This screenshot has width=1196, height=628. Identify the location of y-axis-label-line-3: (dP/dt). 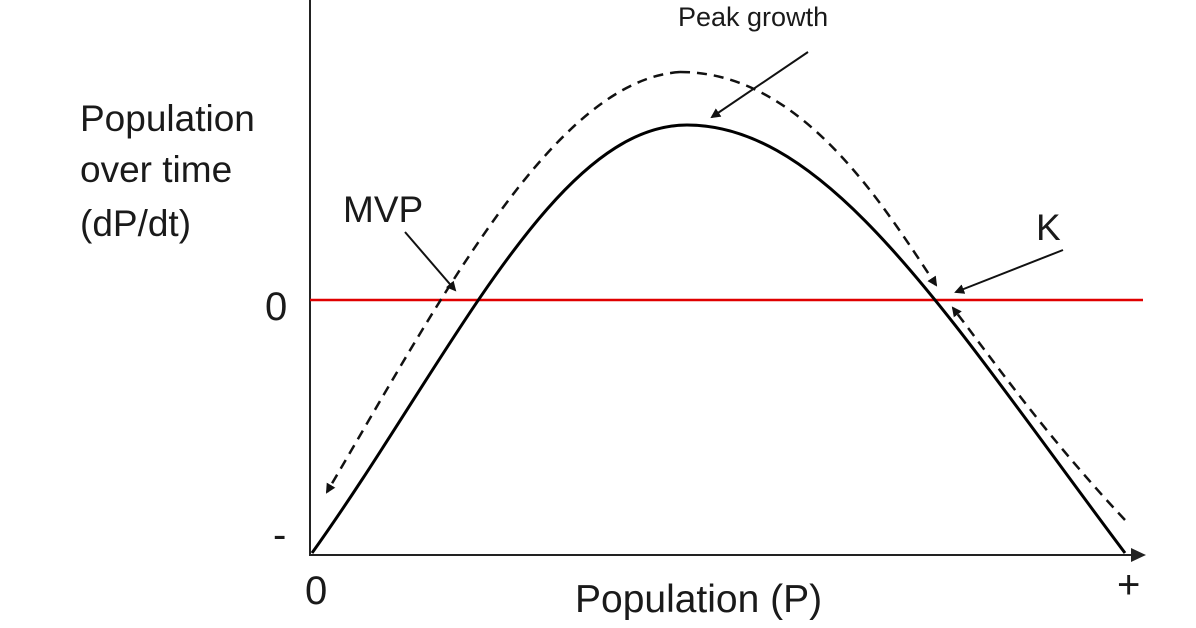
(135, 223).